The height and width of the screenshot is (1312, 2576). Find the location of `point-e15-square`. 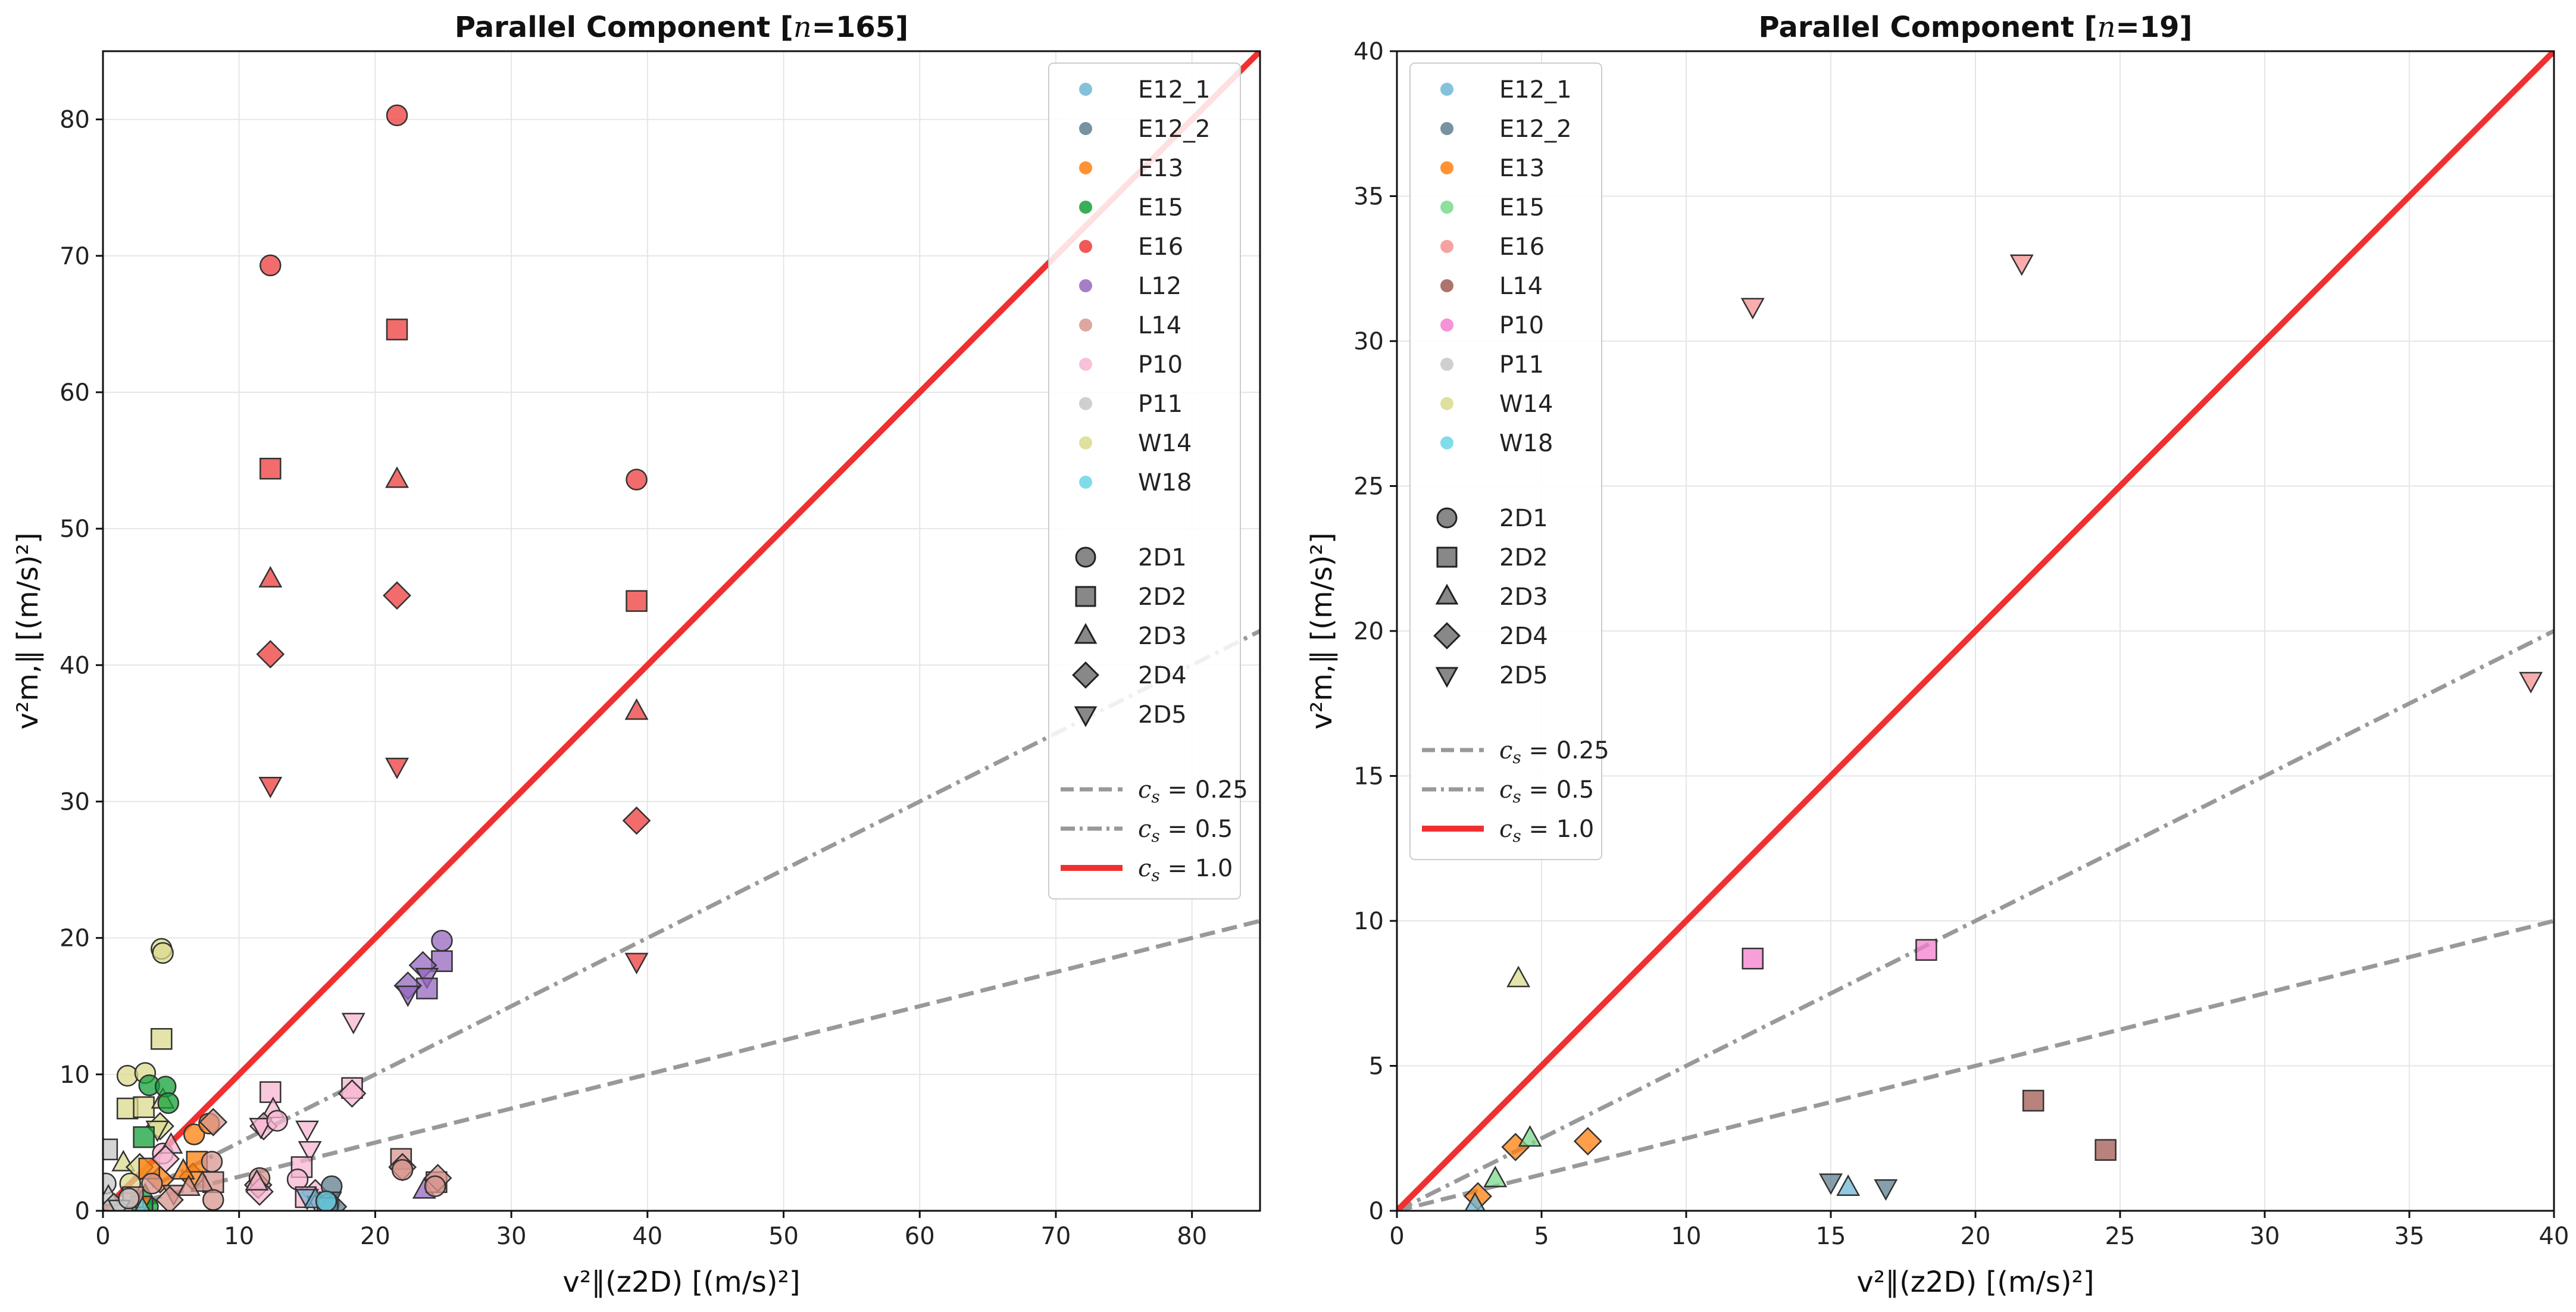

point-e15-square is located at coordinates (144, 1137).